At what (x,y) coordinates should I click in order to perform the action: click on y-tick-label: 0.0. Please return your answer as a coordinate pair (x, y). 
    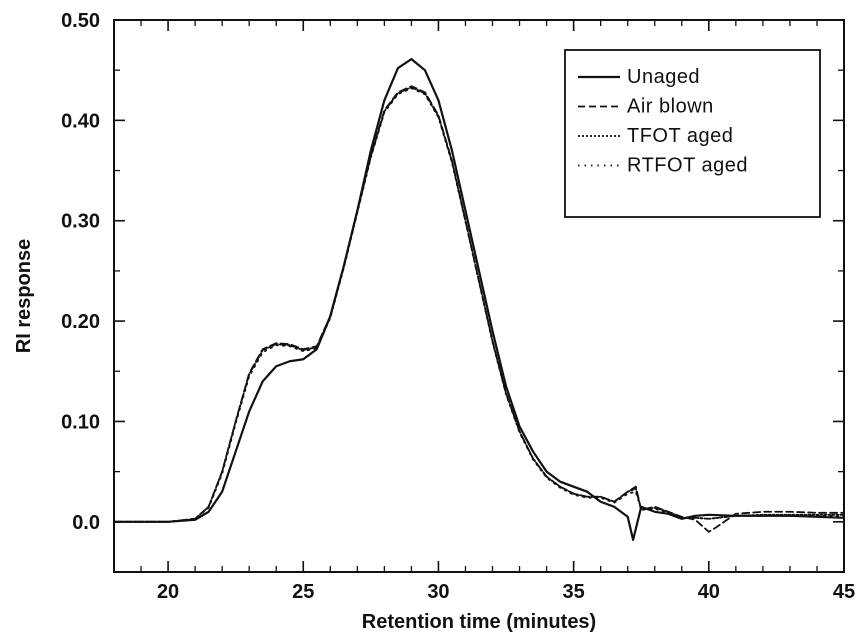
    Looking at the image, I should click on (86, 523).